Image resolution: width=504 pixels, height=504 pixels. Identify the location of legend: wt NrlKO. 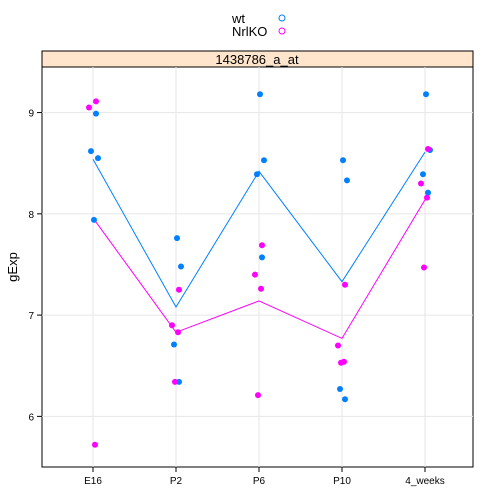
(258, 25).